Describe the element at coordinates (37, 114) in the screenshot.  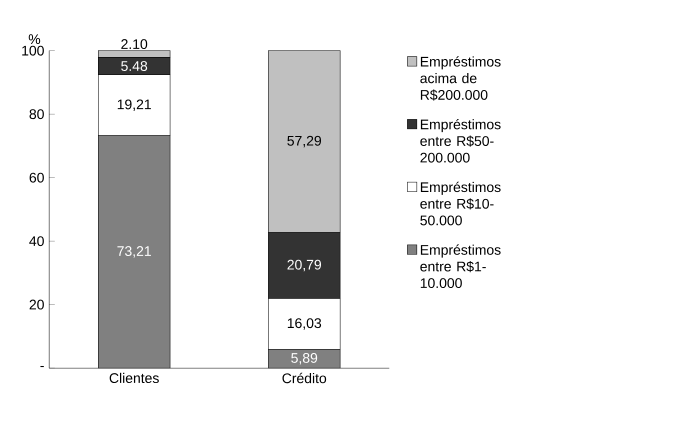
I see `y-tick-label: 80` at that location.